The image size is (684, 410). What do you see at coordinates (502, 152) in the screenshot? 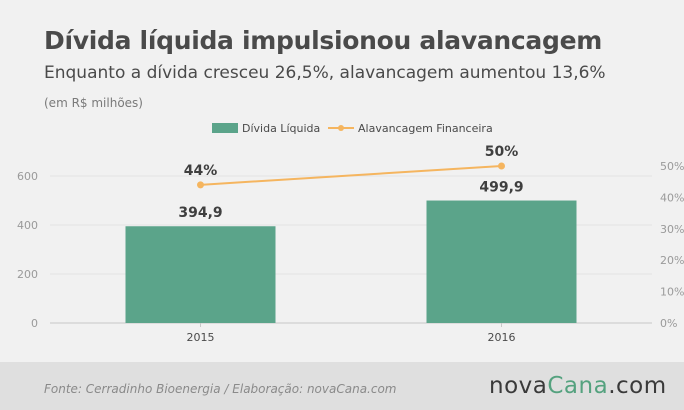
I see `line-value-label: 50%` at bounding box center [502, 152].